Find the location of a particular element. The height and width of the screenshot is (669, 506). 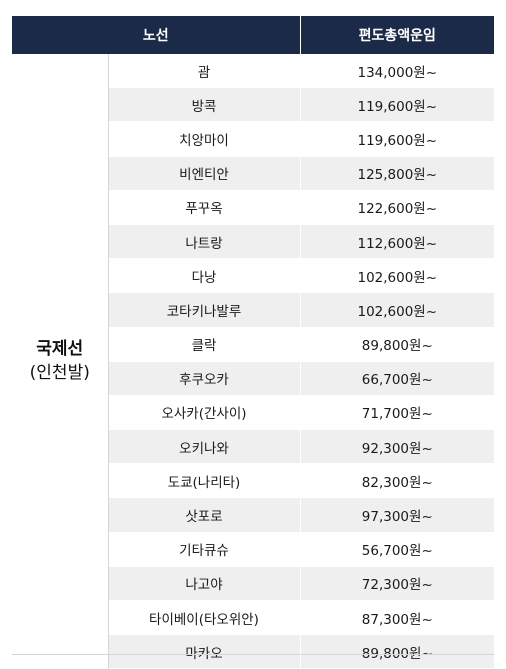

region-subtitle: (인천발) is located at coordinates (59, 373).